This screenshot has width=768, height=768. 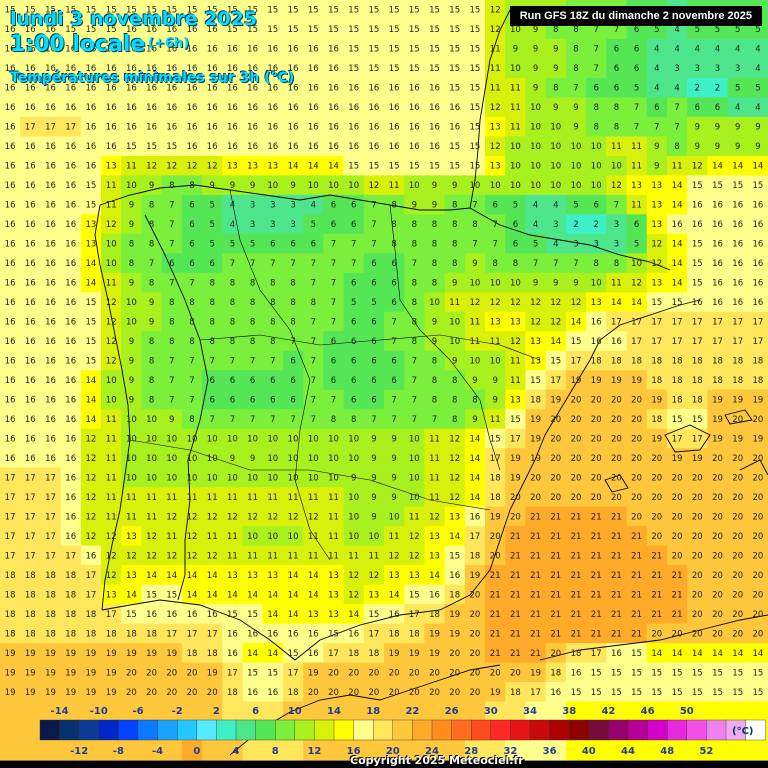 I want to click on temperature-value: 11, so click(x=515, y=89).